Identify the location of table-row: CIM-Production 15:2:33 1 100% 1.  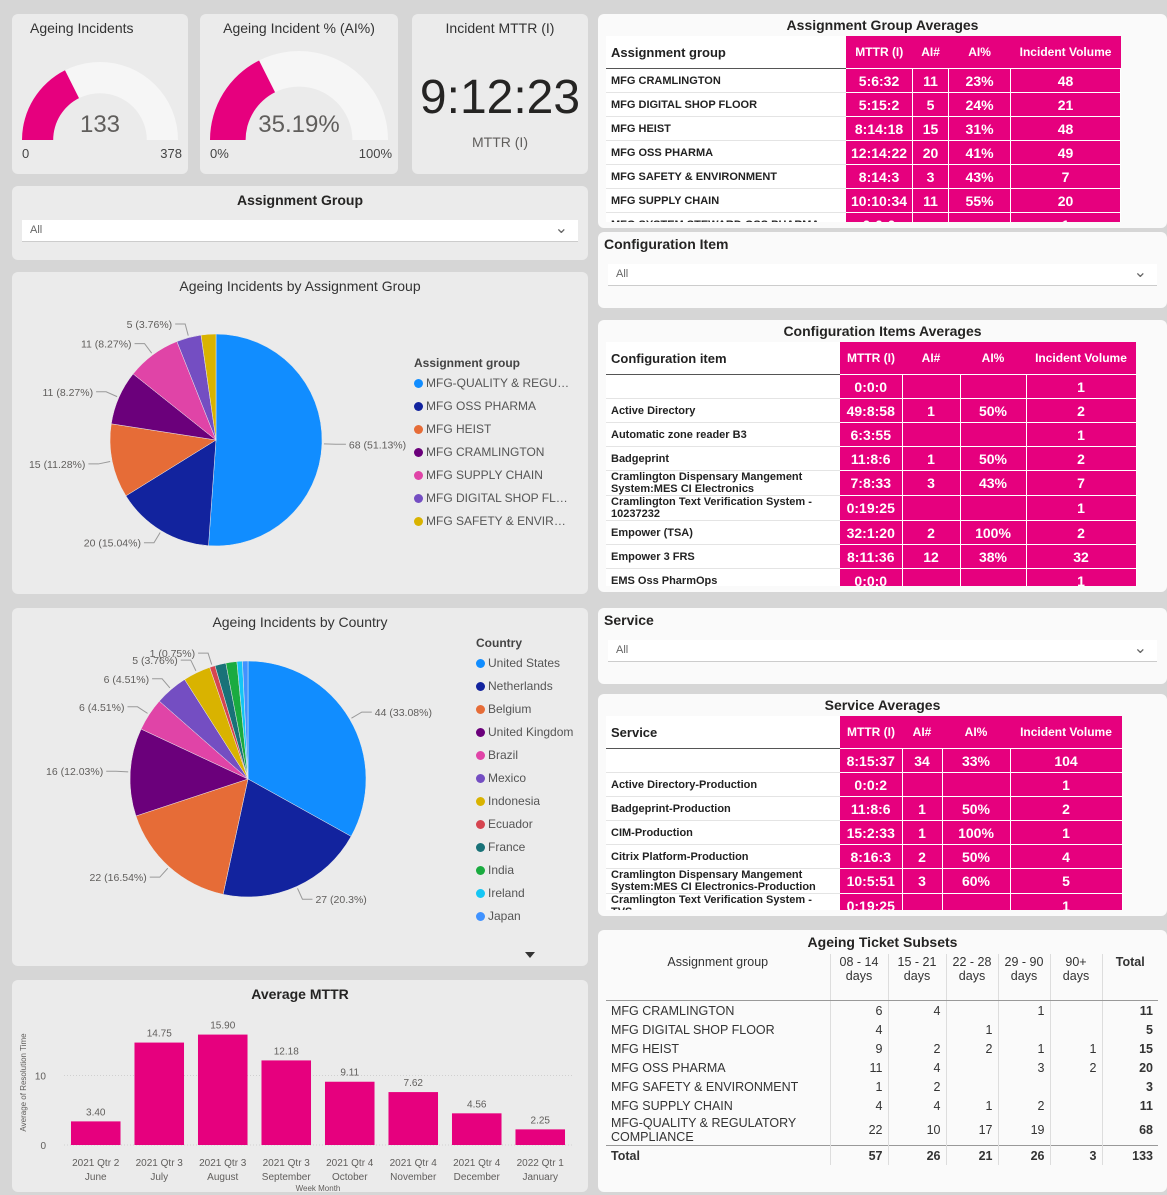
(864, 832).